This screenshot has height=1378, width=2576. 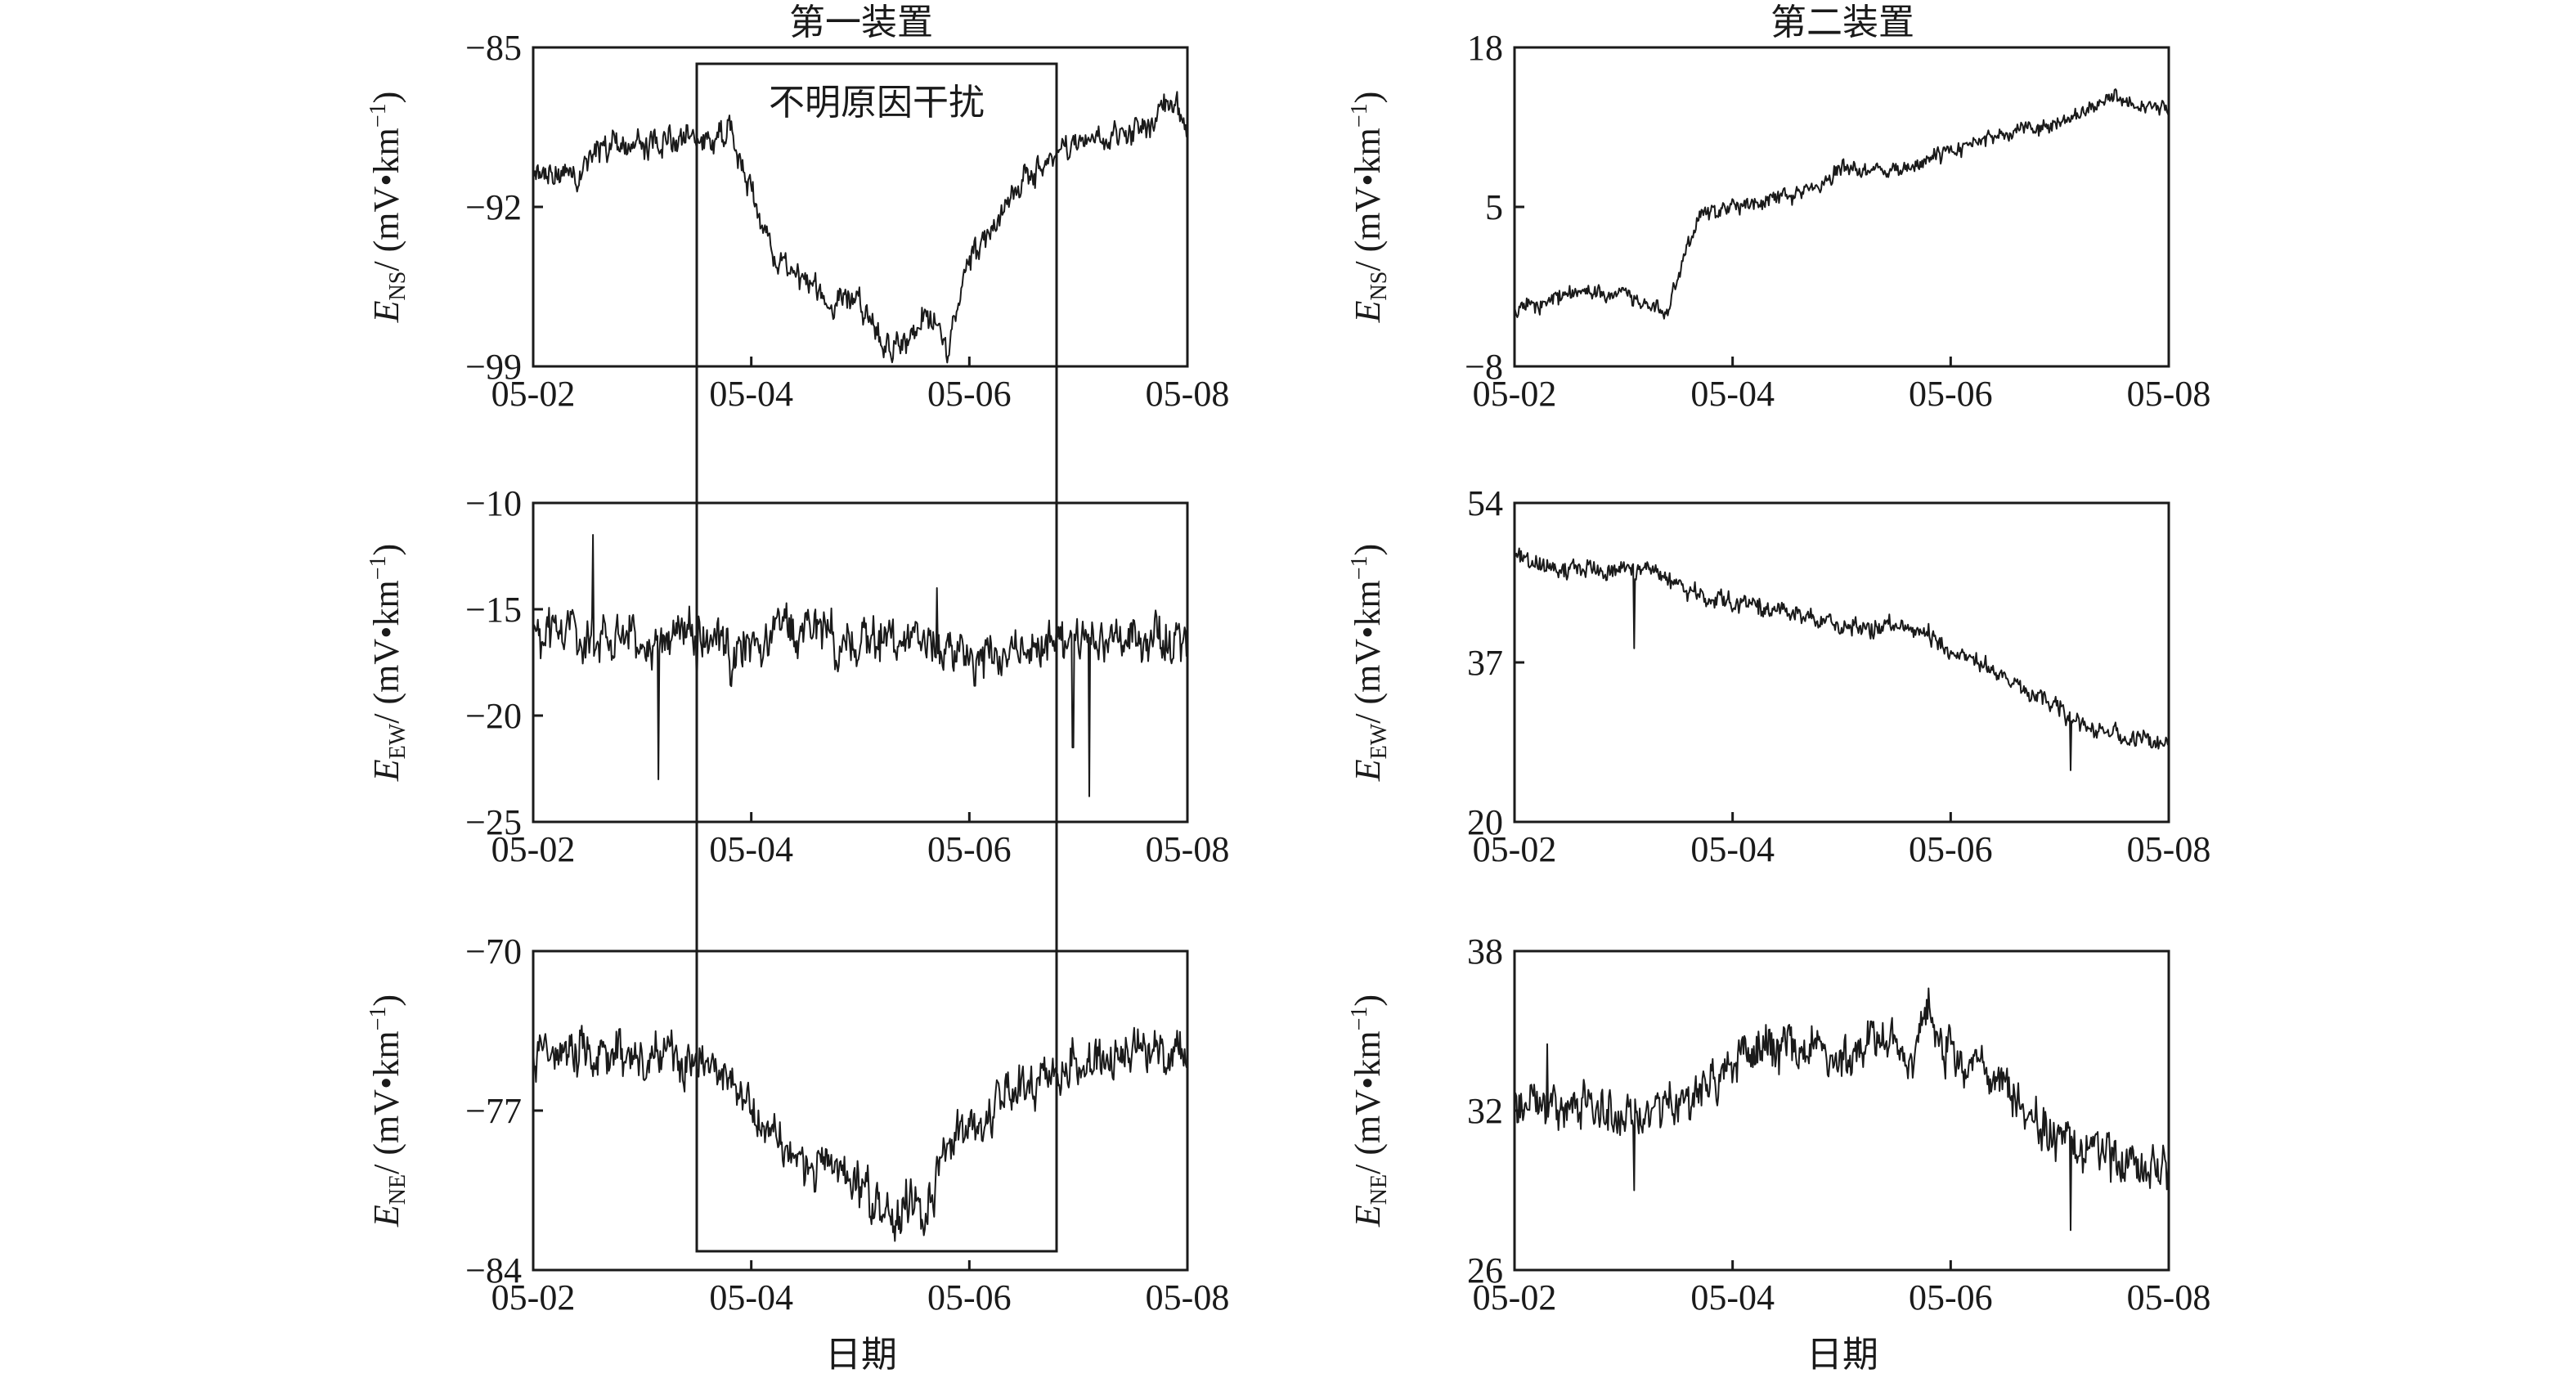 What do you see at coordinates (1842, 659) in the screenshot?
I see `series-line-dev2-ew` at bounding box center [1842, 659].